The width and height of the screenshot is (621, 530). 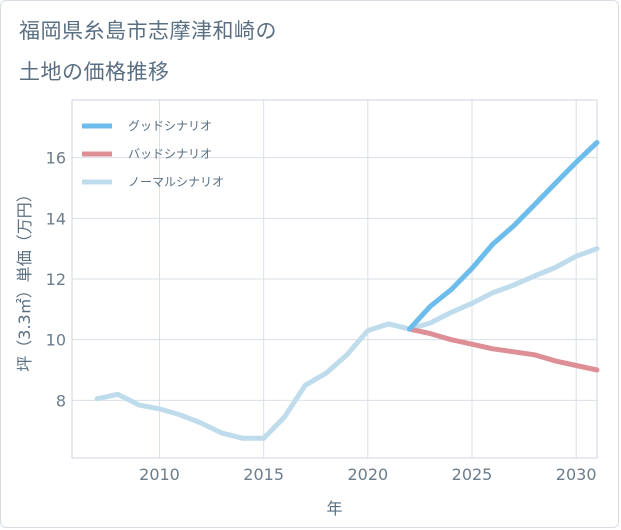 I want to click on y-tick-label: 10, so click(x=56, y=340).